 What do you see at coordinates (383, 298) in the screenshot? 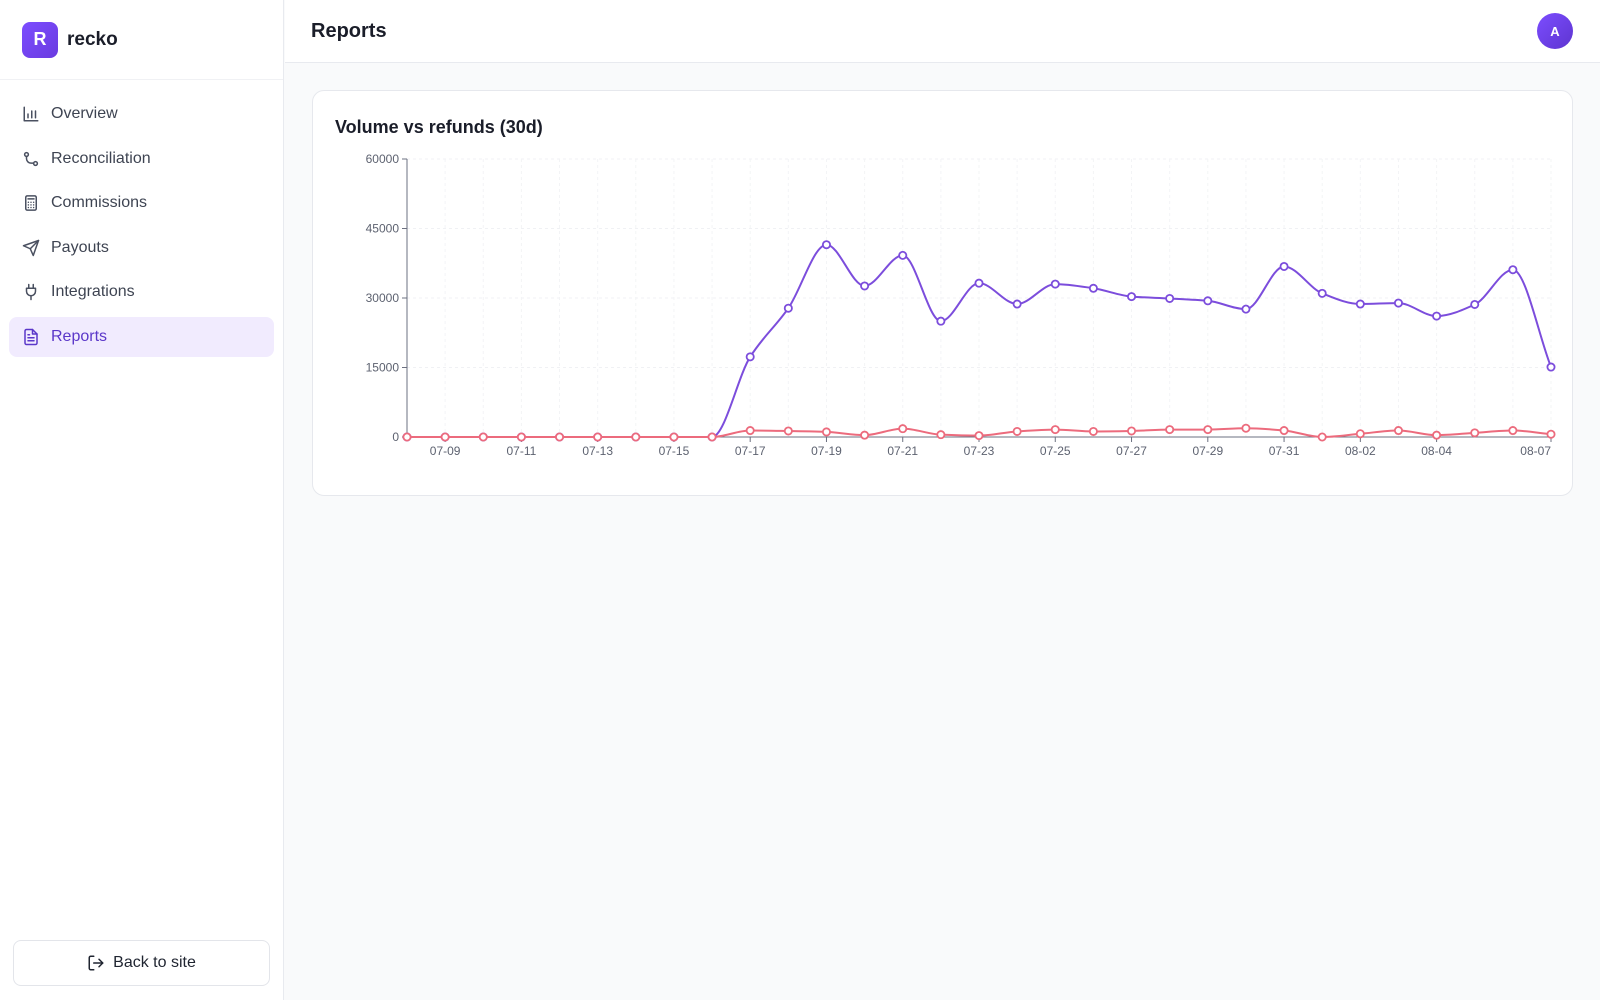
I see `y-tick-label: 30000` at bounding box center [383, 298].